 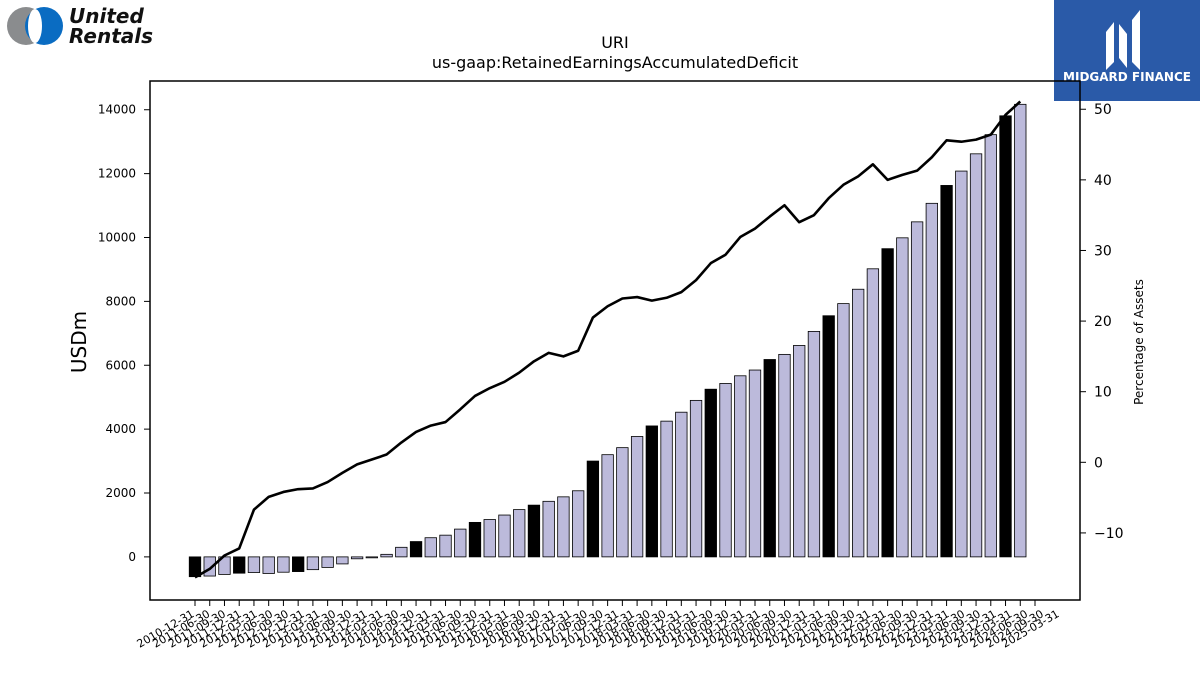 I want to click on y-tick-label: 10000, so click(x=117, y=237).